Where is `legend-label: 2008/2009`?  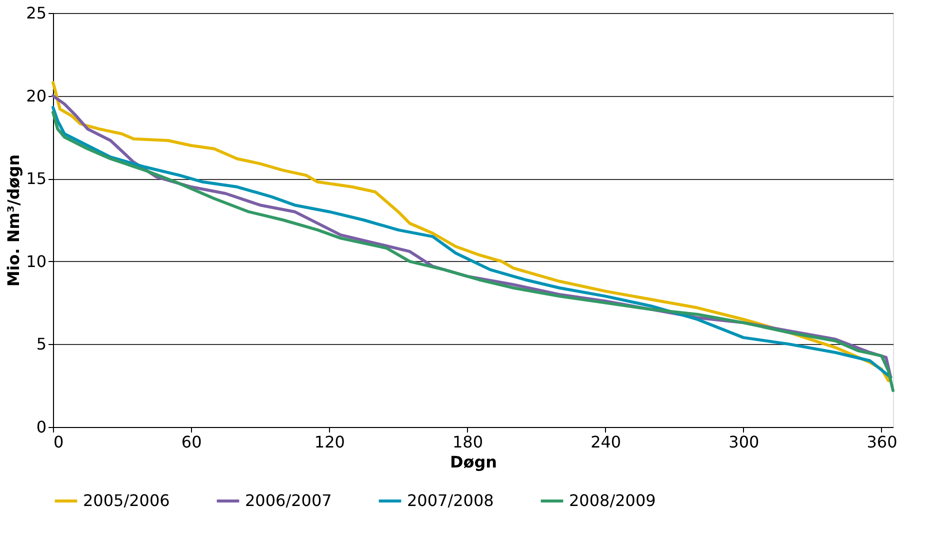
legend-label: 2008/2009 is located at coordinates (612, 500).